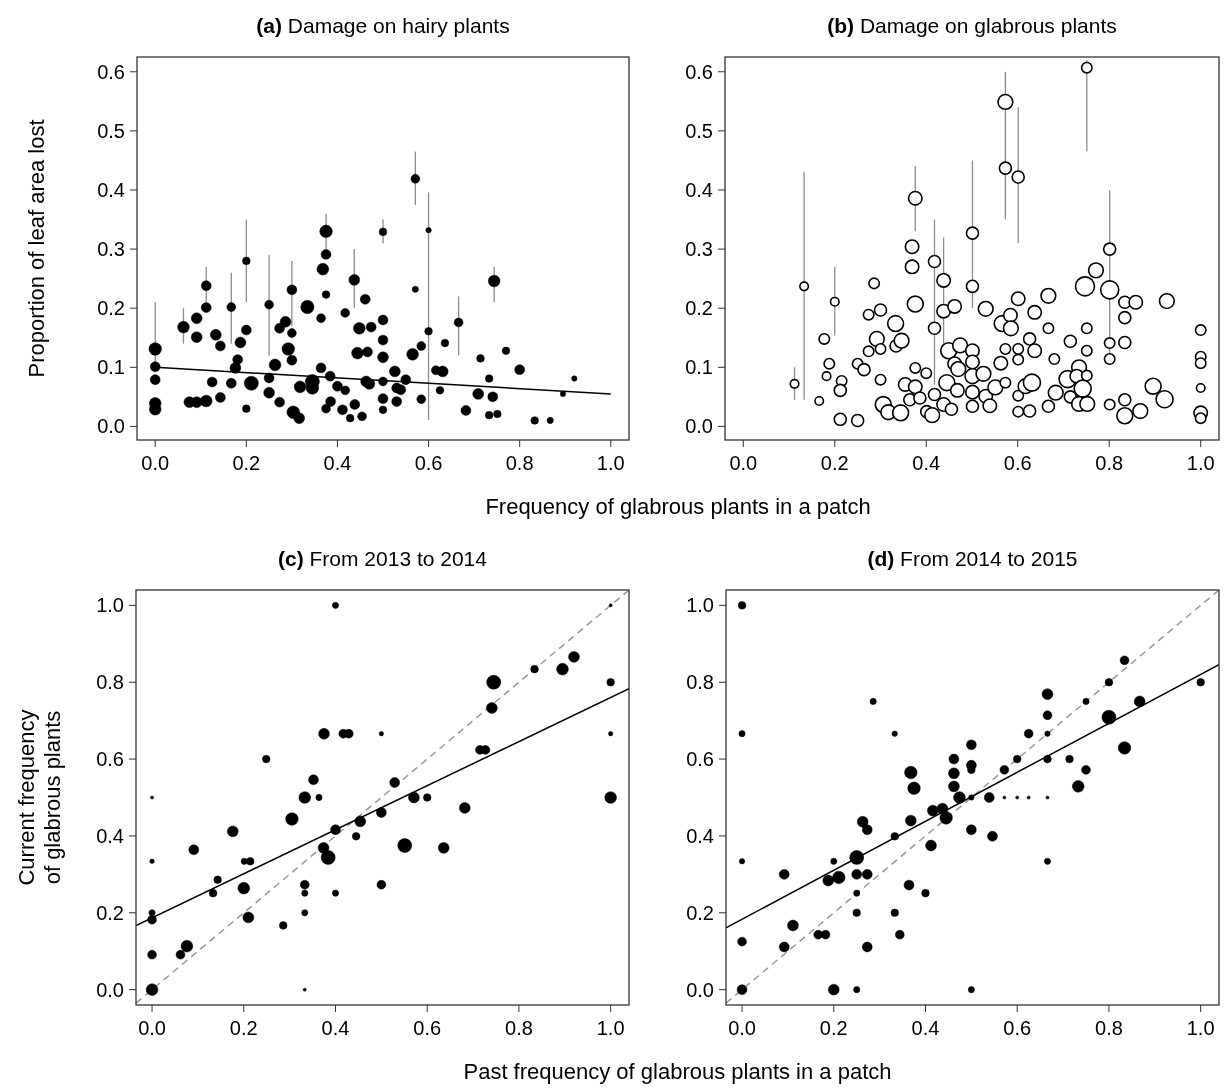 The height and width of the screenshot is (1091, 1227). I want to click on x-axis-title: Past frequency of glabrous plants in a patch, so click(677, 1071).